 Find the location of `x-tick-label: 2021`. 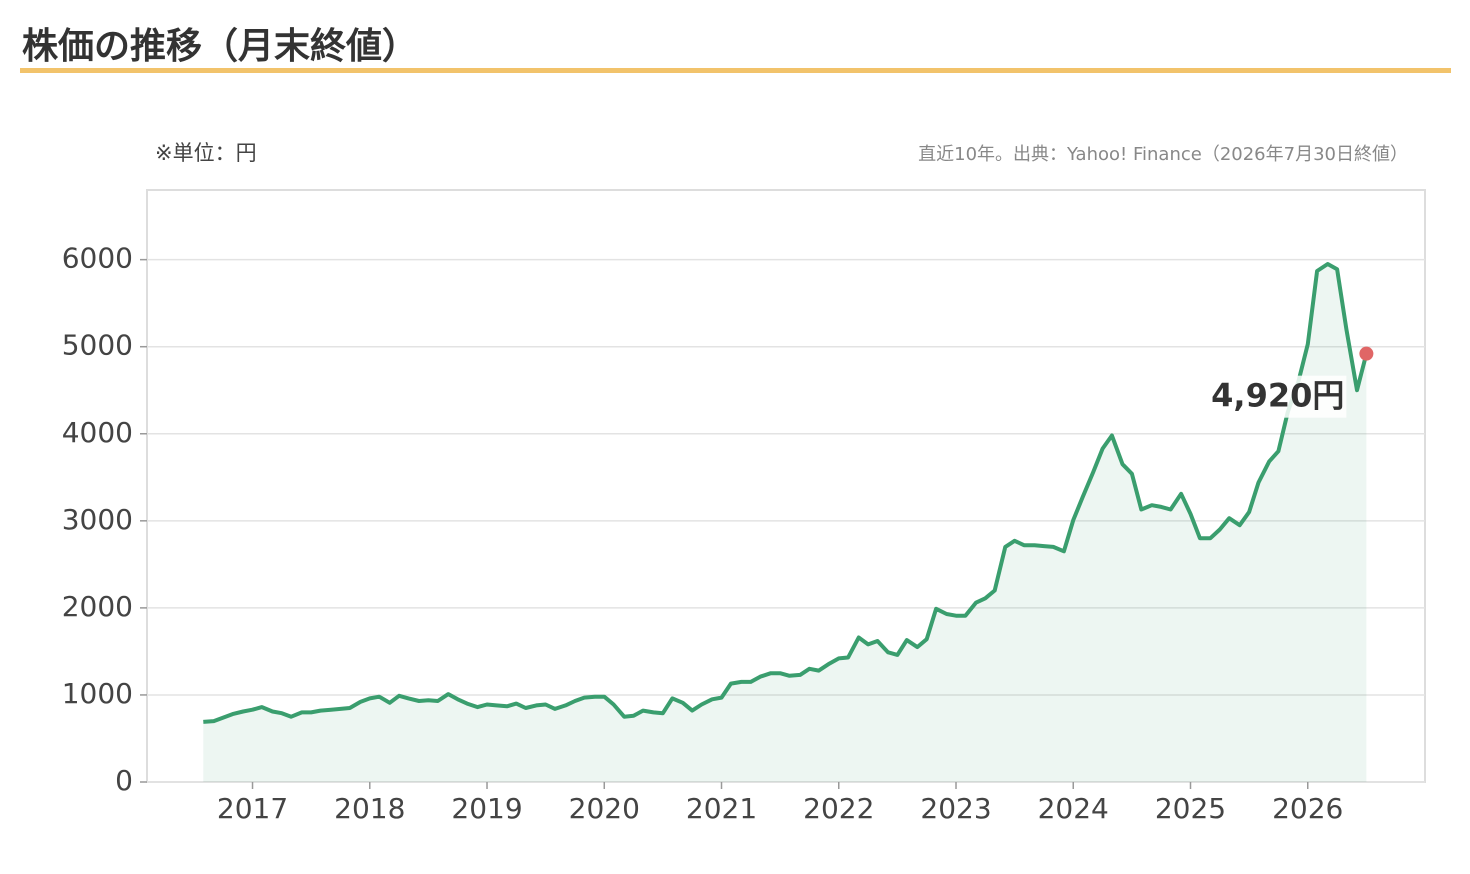

x-tick-label: 2021 is located at coordinates (721, 808).